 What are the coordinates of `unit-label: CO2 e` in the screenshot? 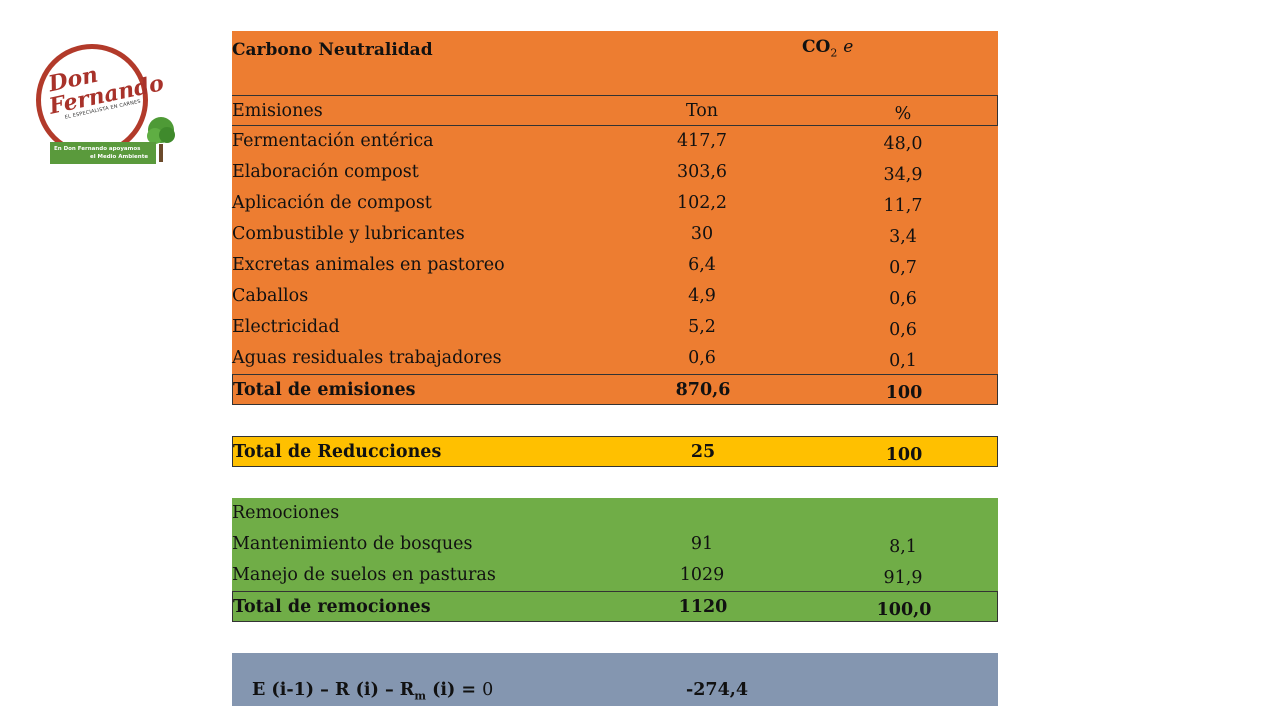 It's located at (827, 48).